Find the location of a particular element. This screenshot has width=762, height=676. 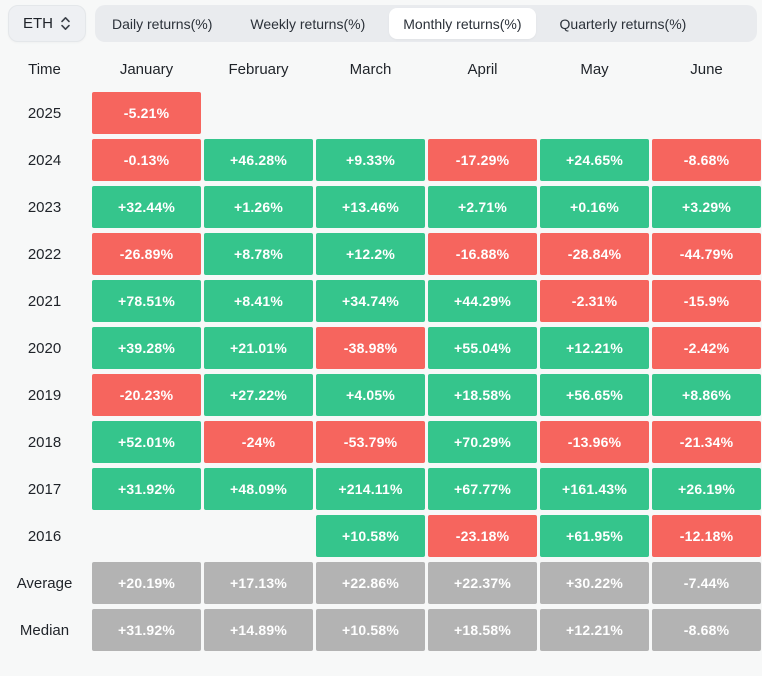

return-cell: +0.16% is located at coordinates (594, 207).